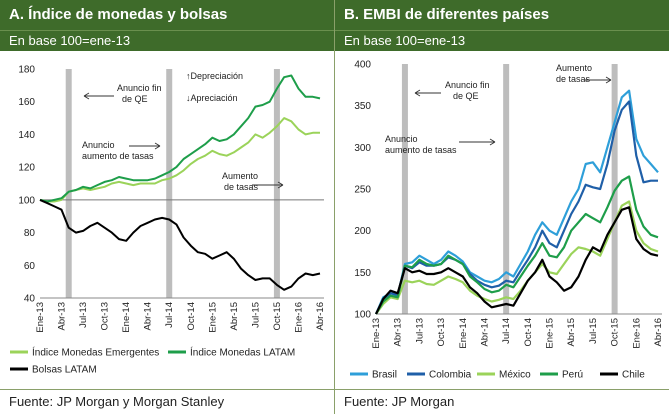  I want to click on y-tick-label: 200, so click(362, 231).